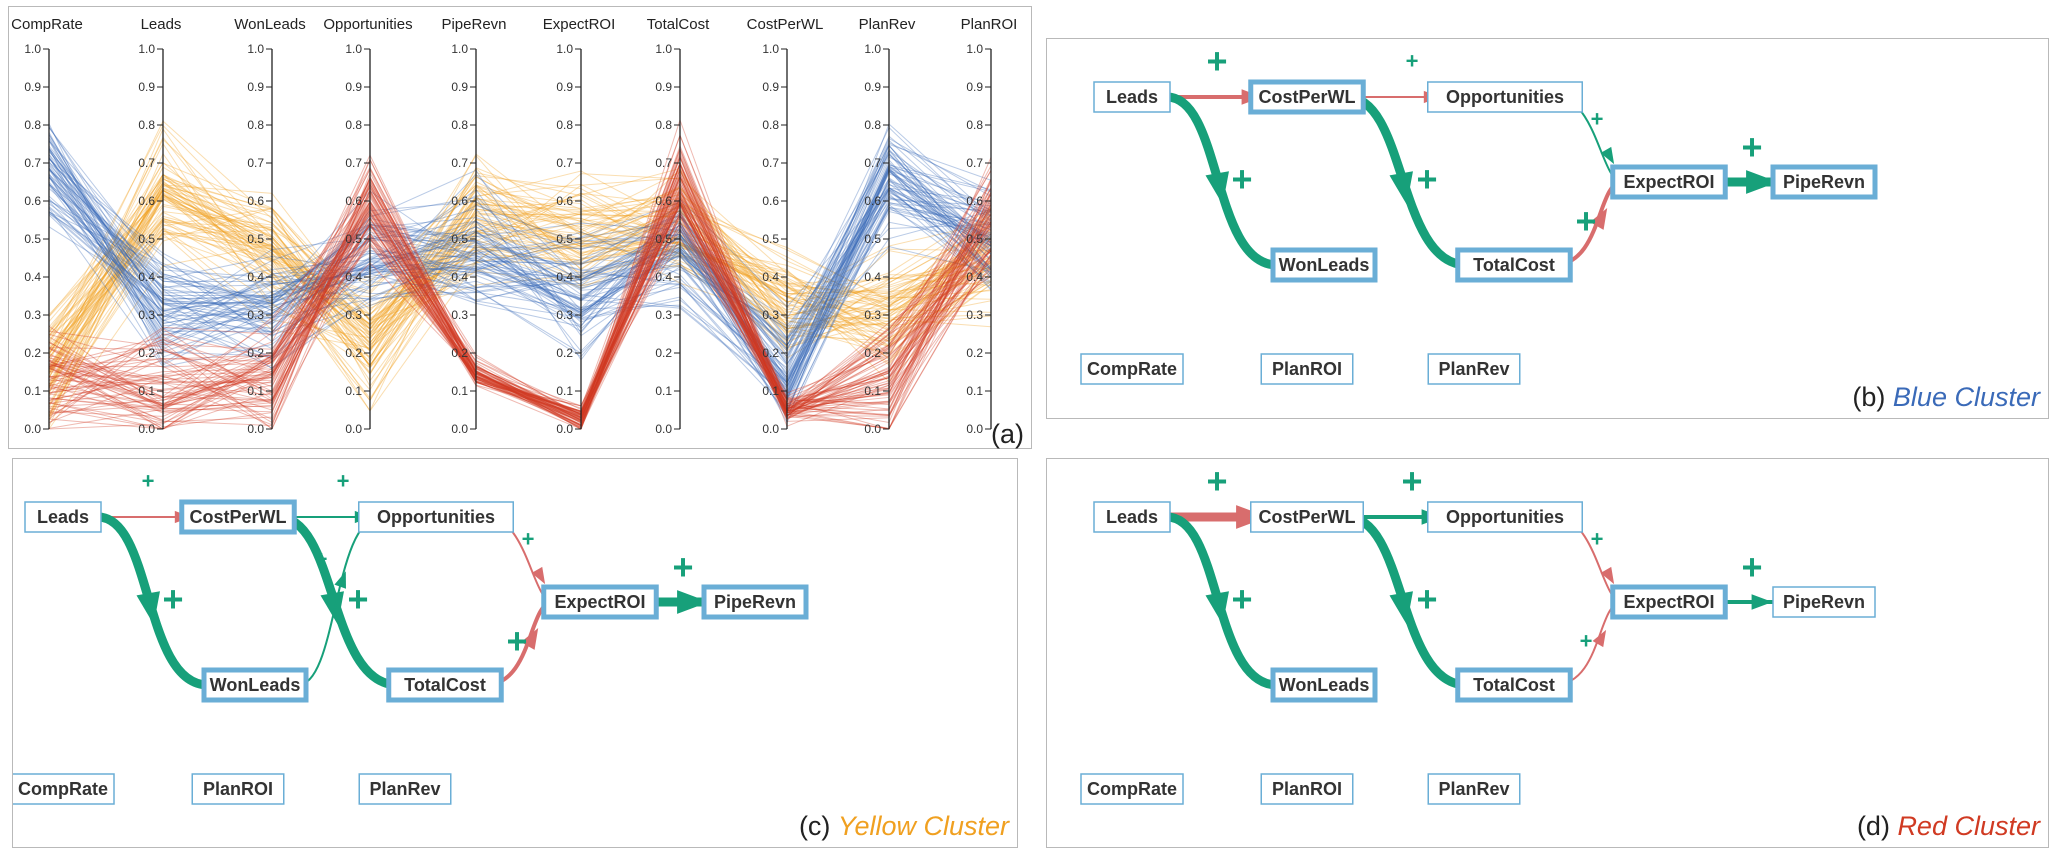 The image size is (2059, 858). Describe the element at coordinates (1514, 685) in the screenshot. I see `node-label: TotalCost` at that location.